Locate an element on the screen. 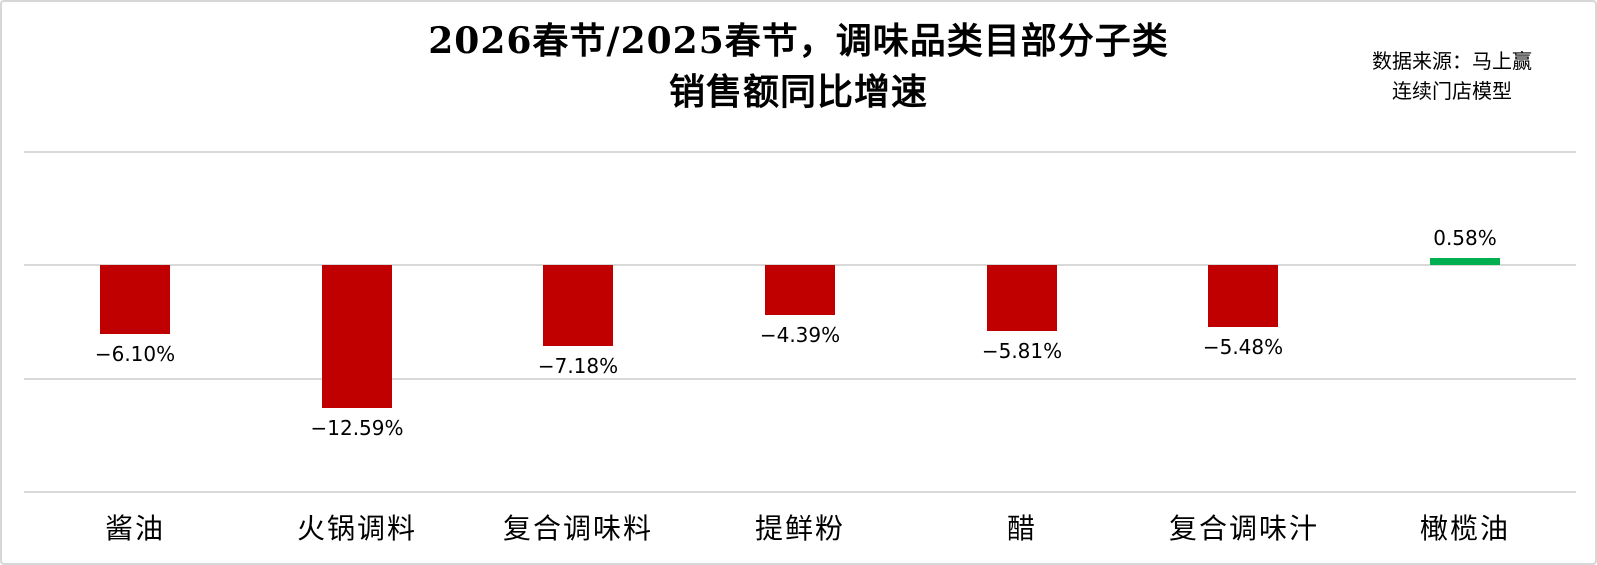 Image resolution: width=1597 pixels, height=565 pixels. bar-value-label: −7.18% is located at coordinates (578, 366).